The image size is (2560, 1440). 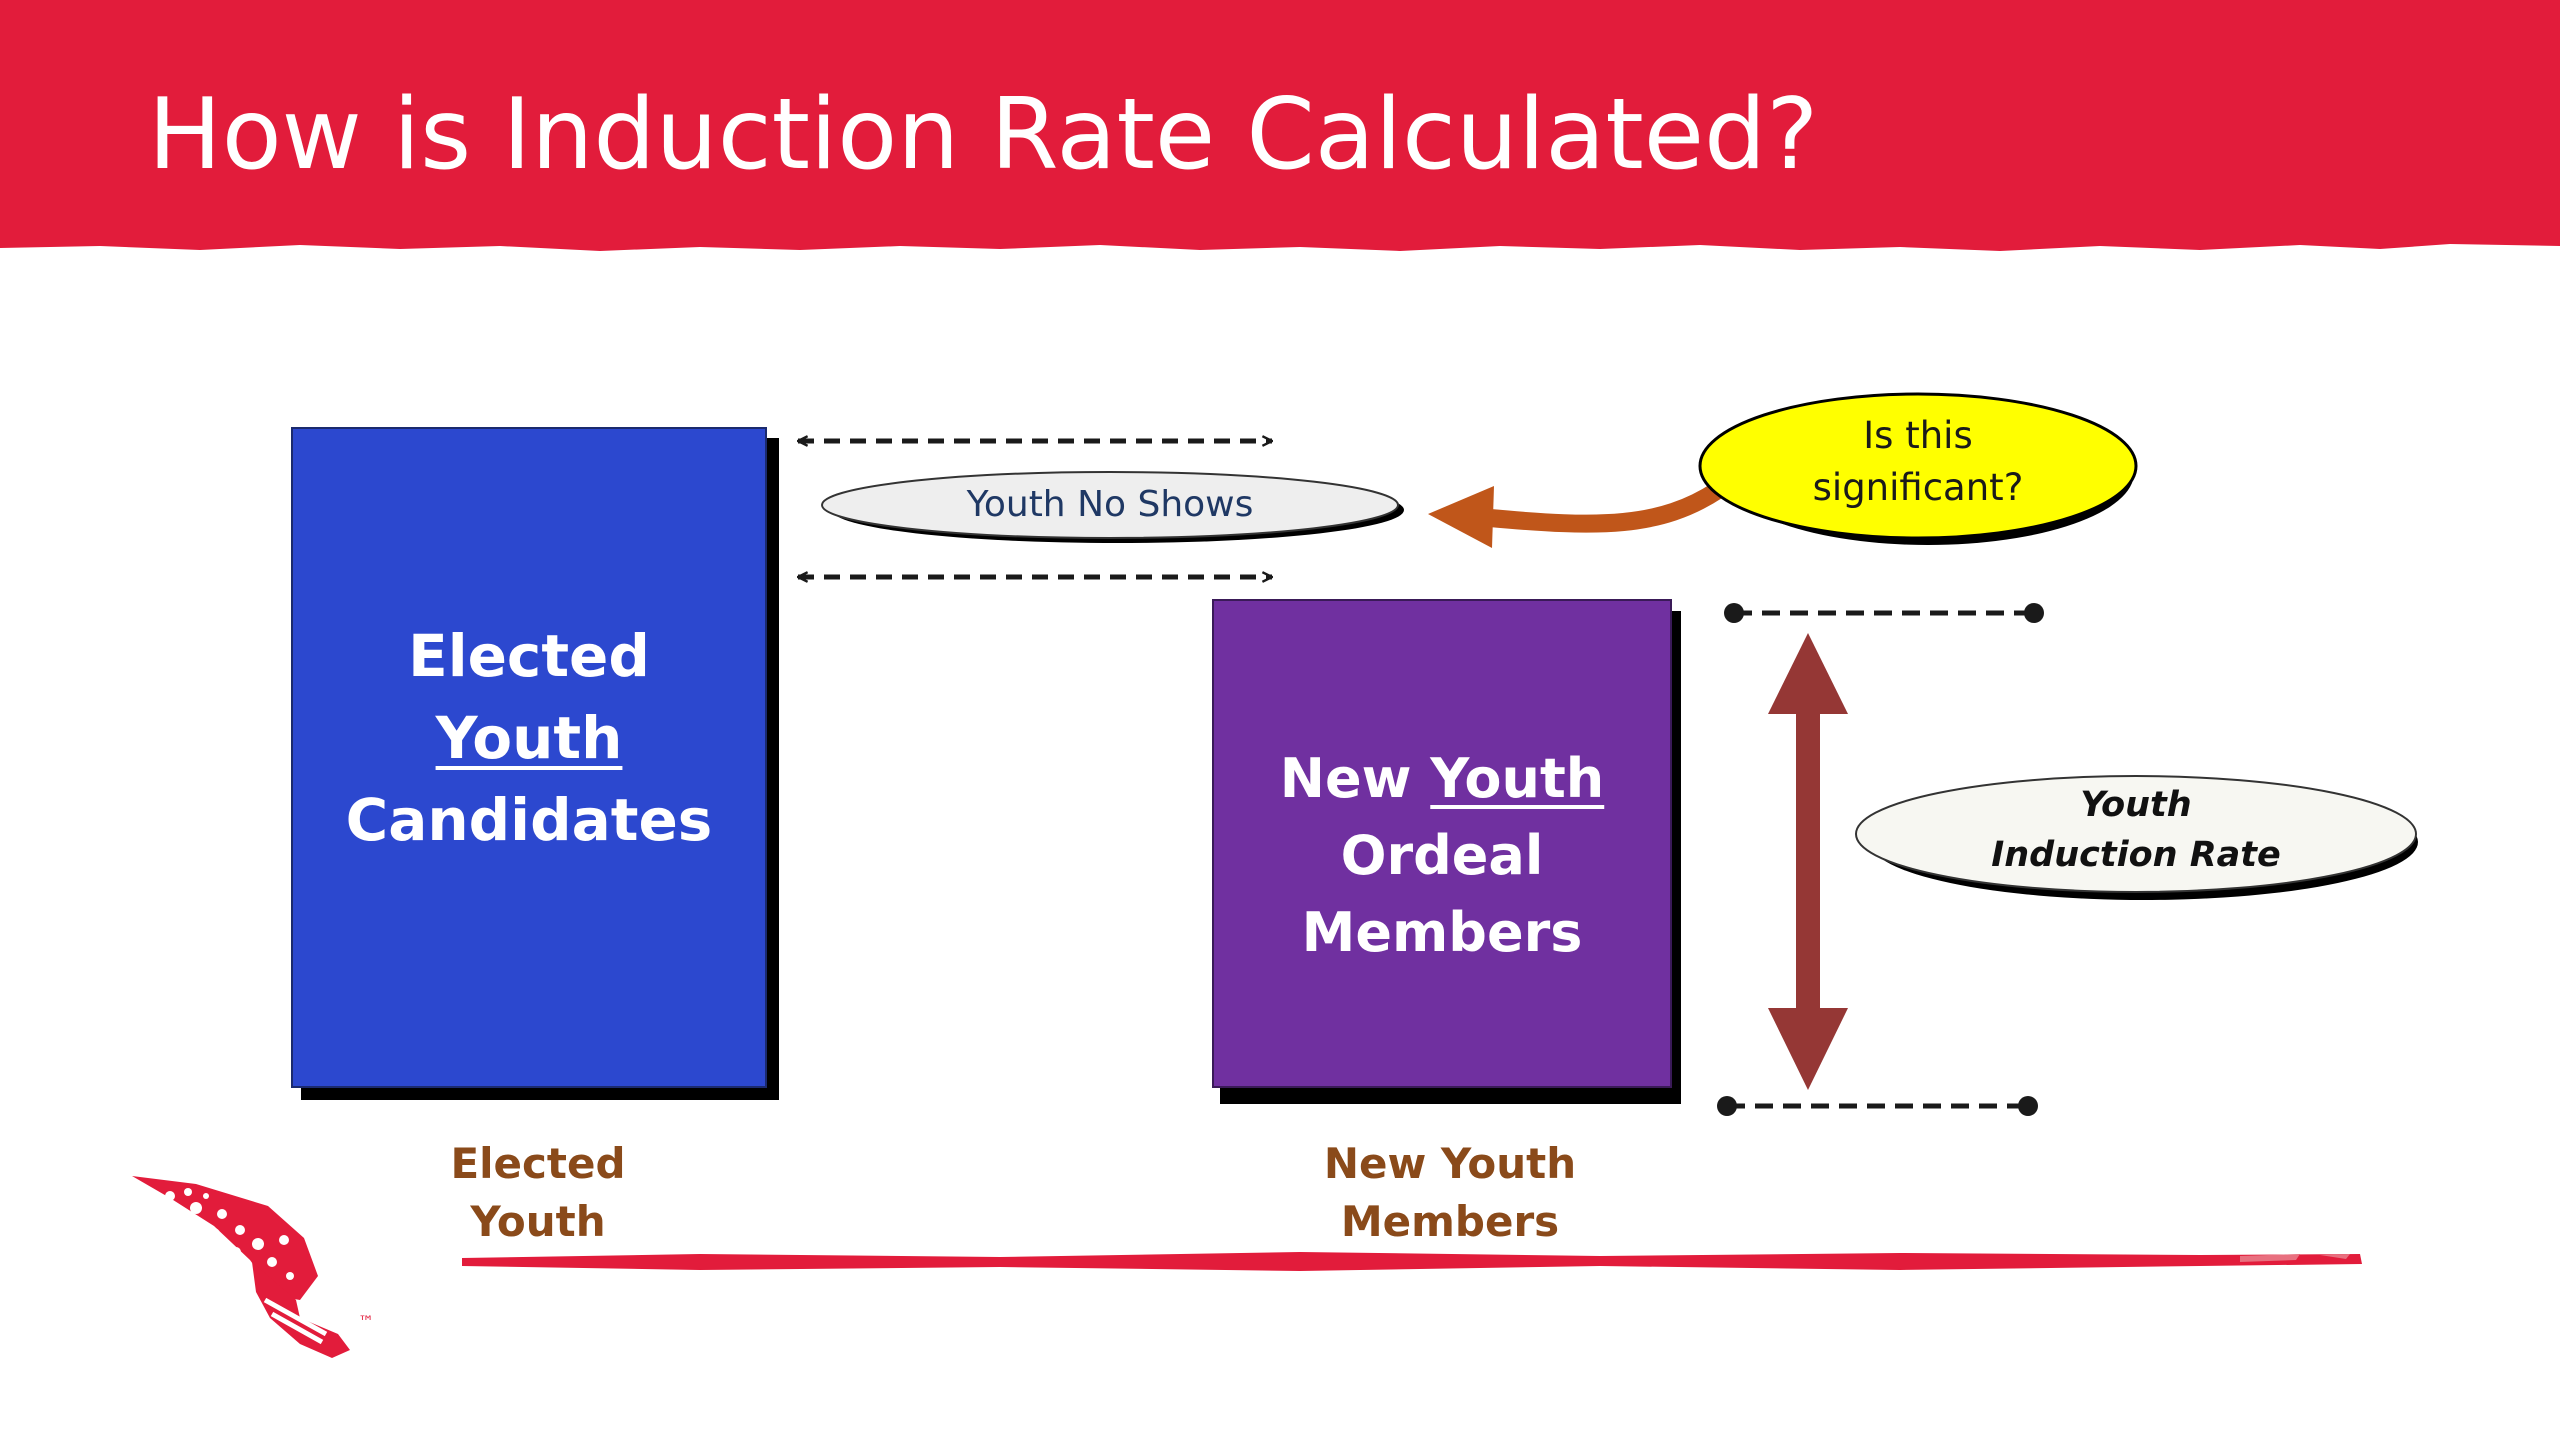 What do you see at coordinates (538, 1193) in the screenshot?
I see `elected-youth-label: Elected Youth` at bounding box center [538, 1193].